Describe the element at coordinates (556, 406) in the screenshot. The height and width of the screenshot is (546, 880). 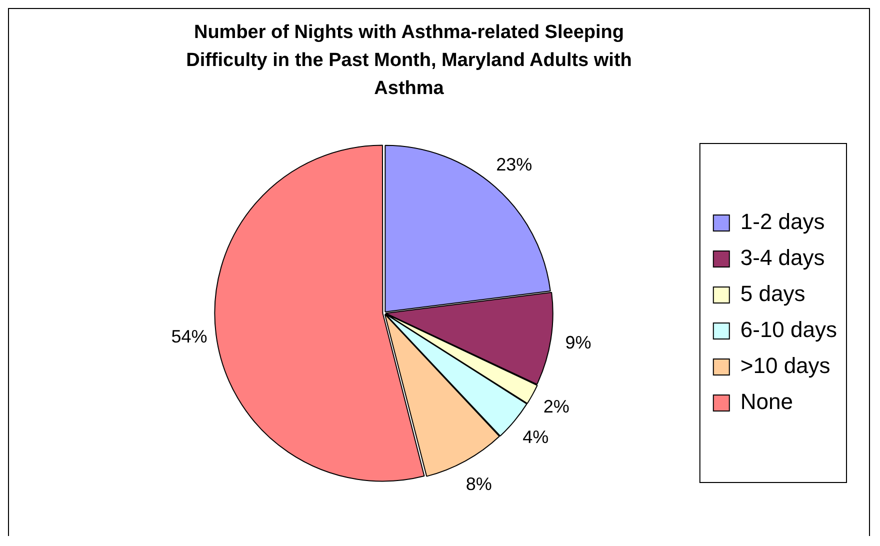
I see `data-label: 2%` at that location.